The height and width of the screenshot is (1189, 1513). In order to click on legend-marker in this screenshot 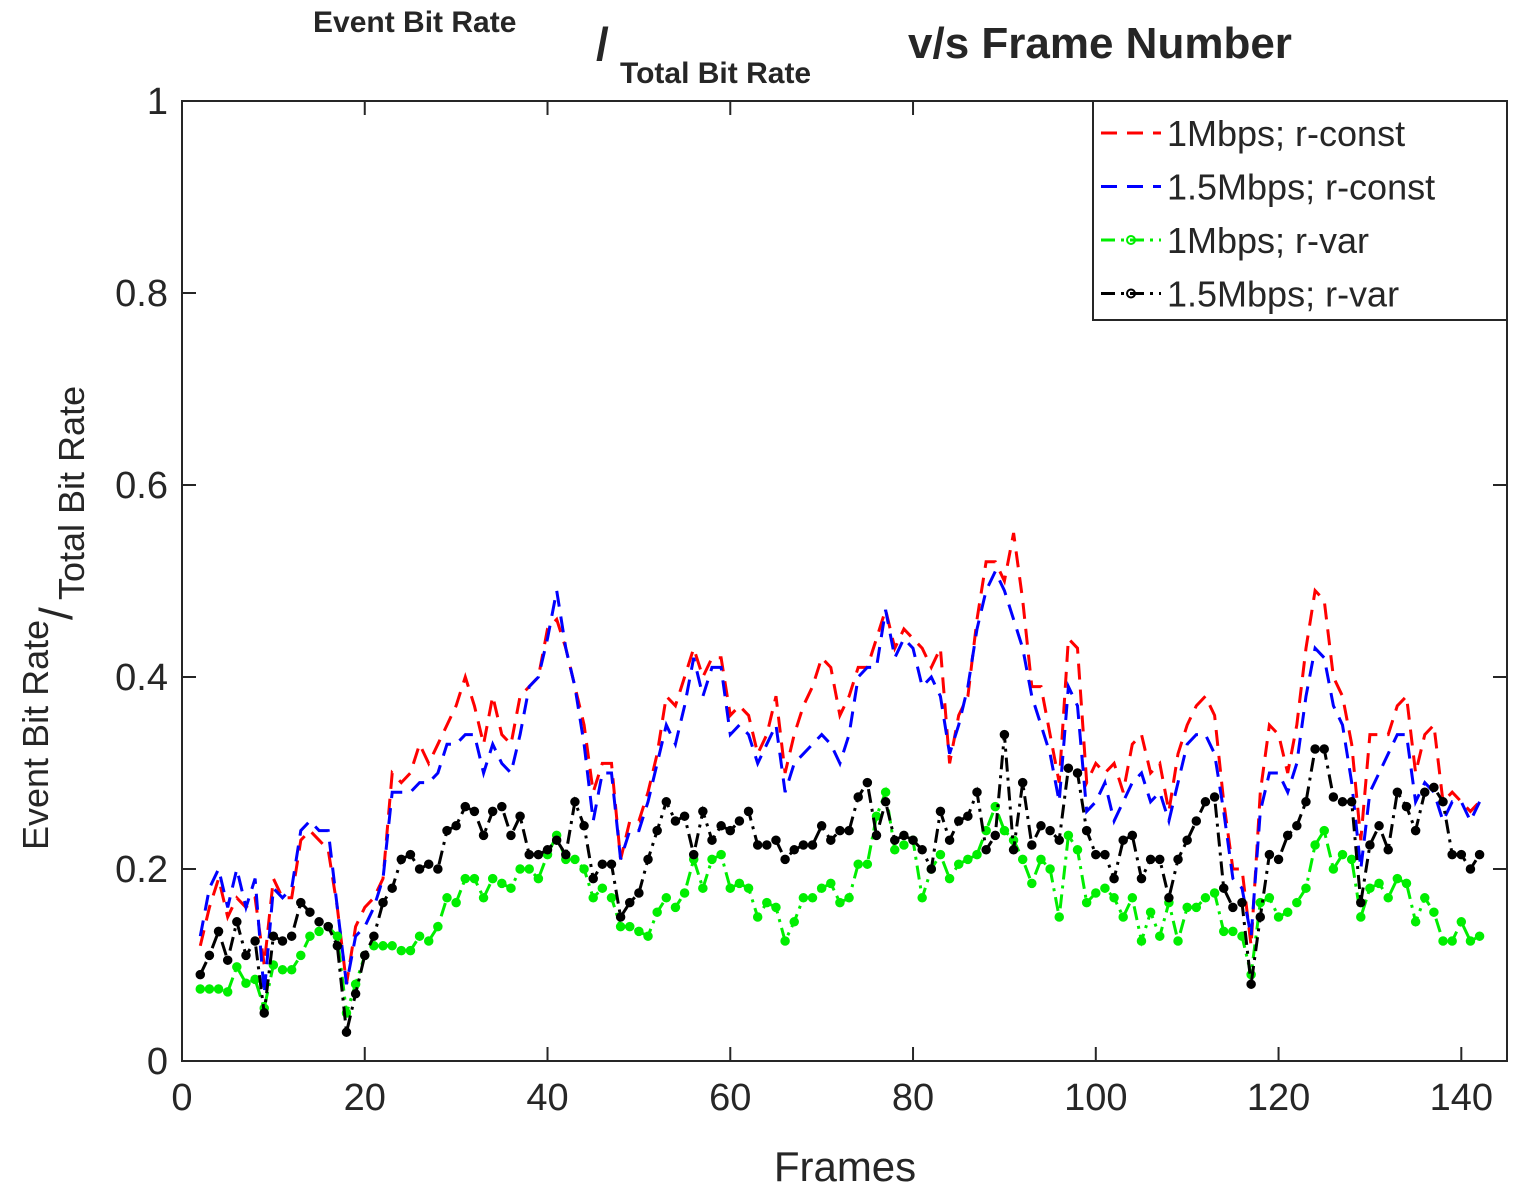, I will do `click(1131, 240)`.